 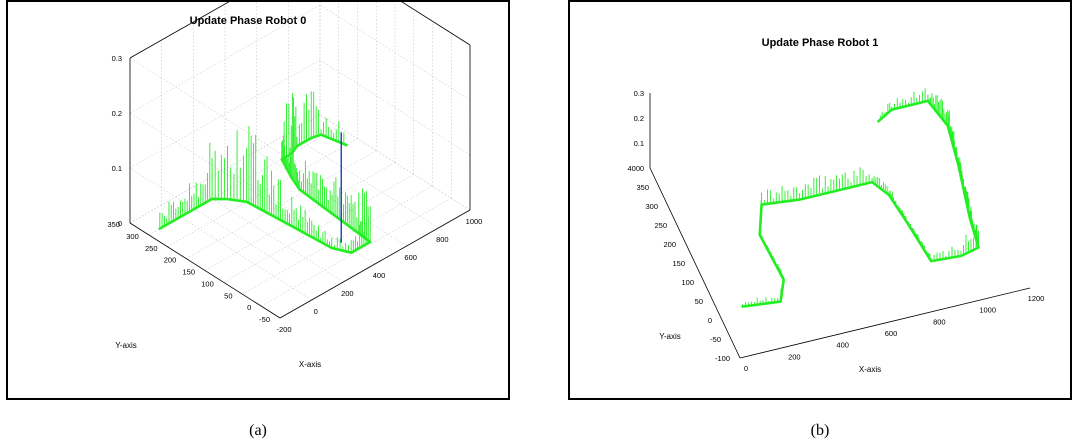 I want to click on chart-a-trace, so click(x=265, y=172).